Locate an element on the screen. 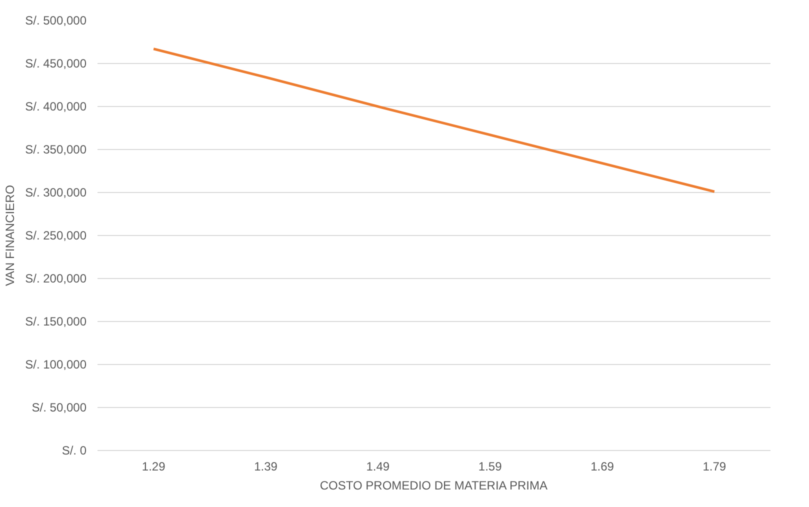 Image resolution: width=809 pixels, height=507 pixels. y-tick-label: S/. 150,000 is located at coordinates (56, 321).